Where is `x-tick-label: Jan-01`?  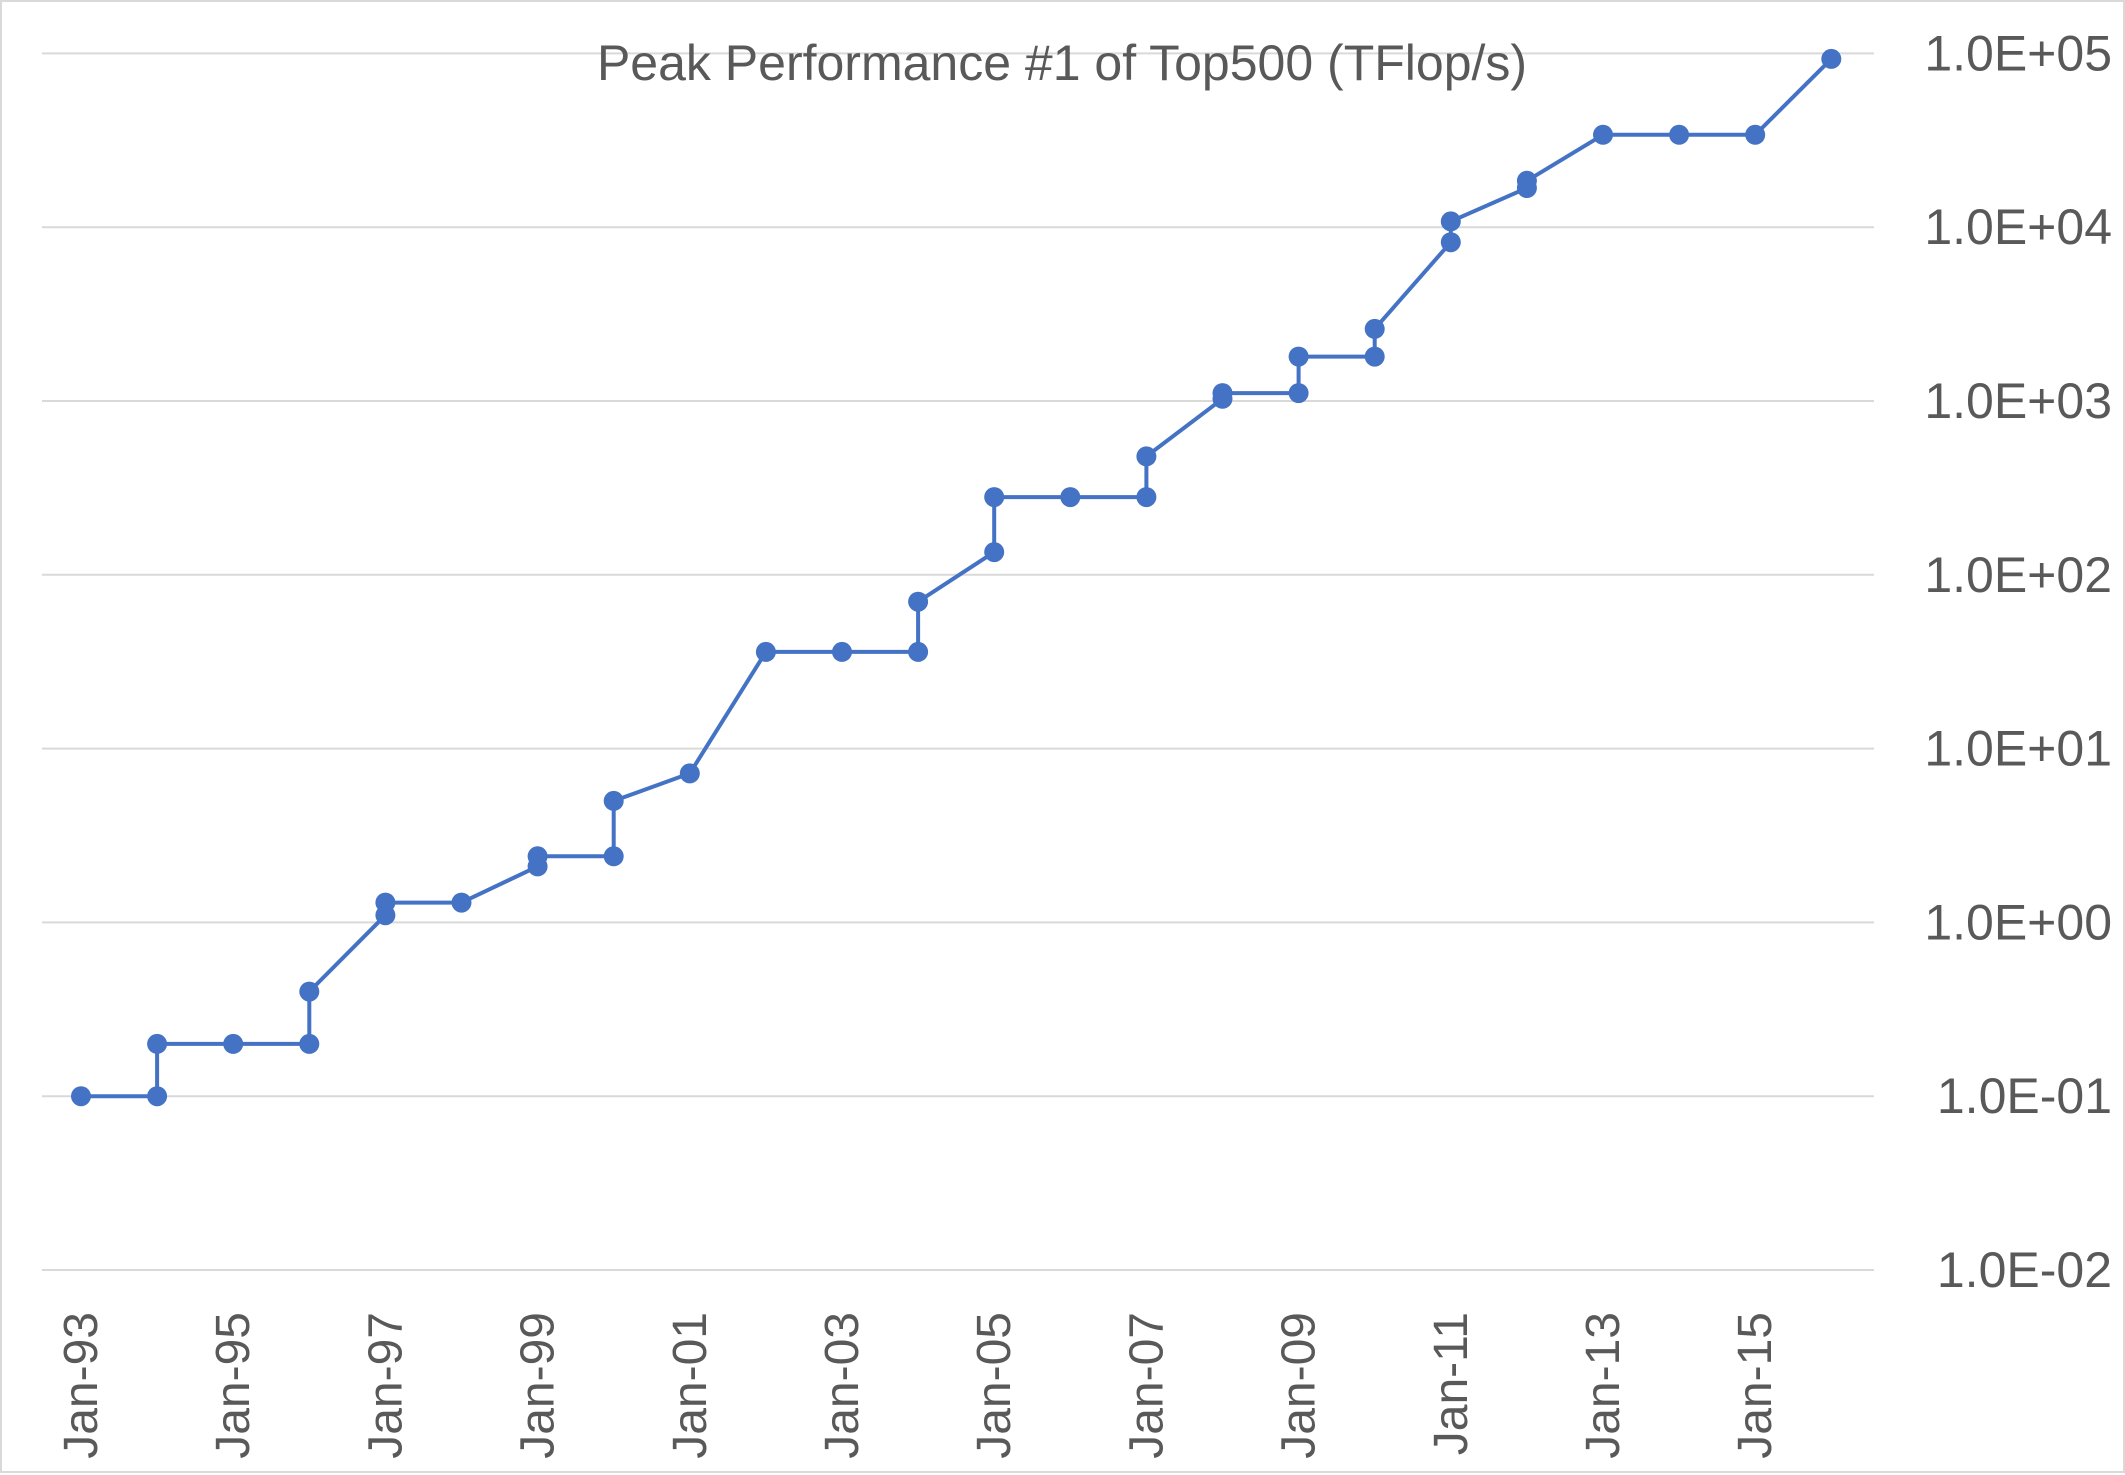 x-tick-label: Jan-01 is located at coordinates (690, 1385).